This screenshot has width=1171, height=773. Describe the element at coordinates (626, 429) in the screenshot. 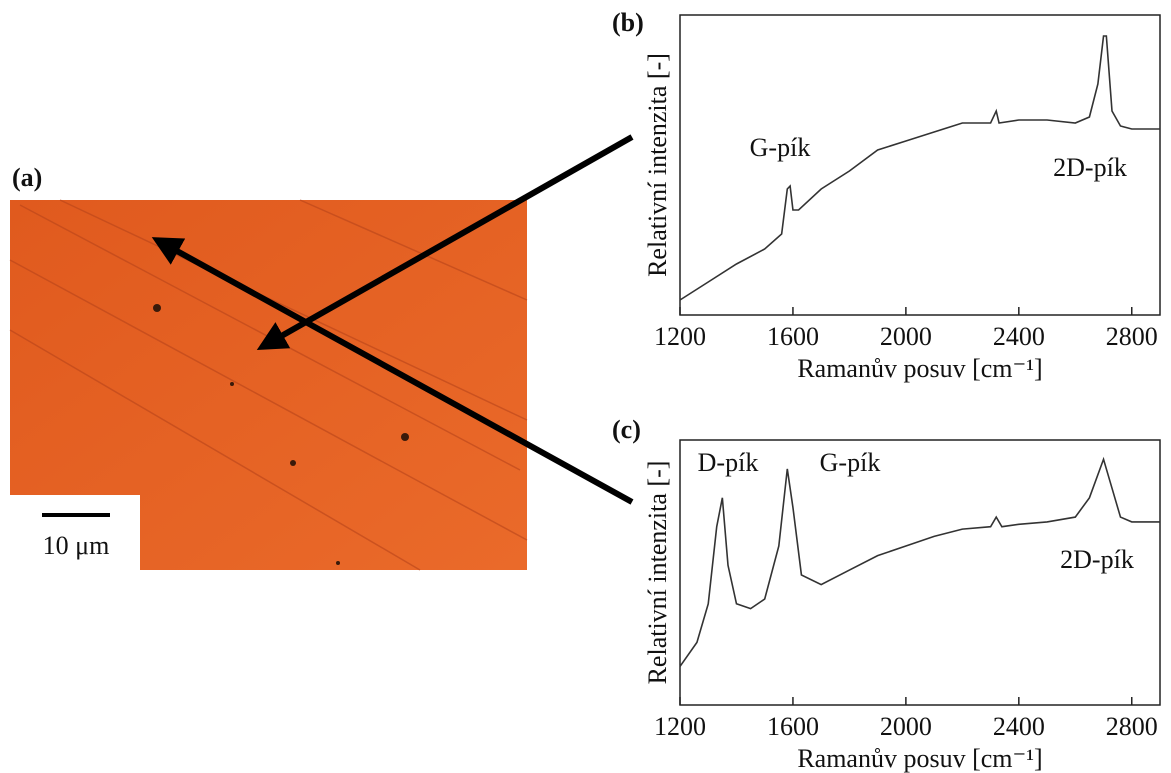

I see `panel-label: (c)` at that location.